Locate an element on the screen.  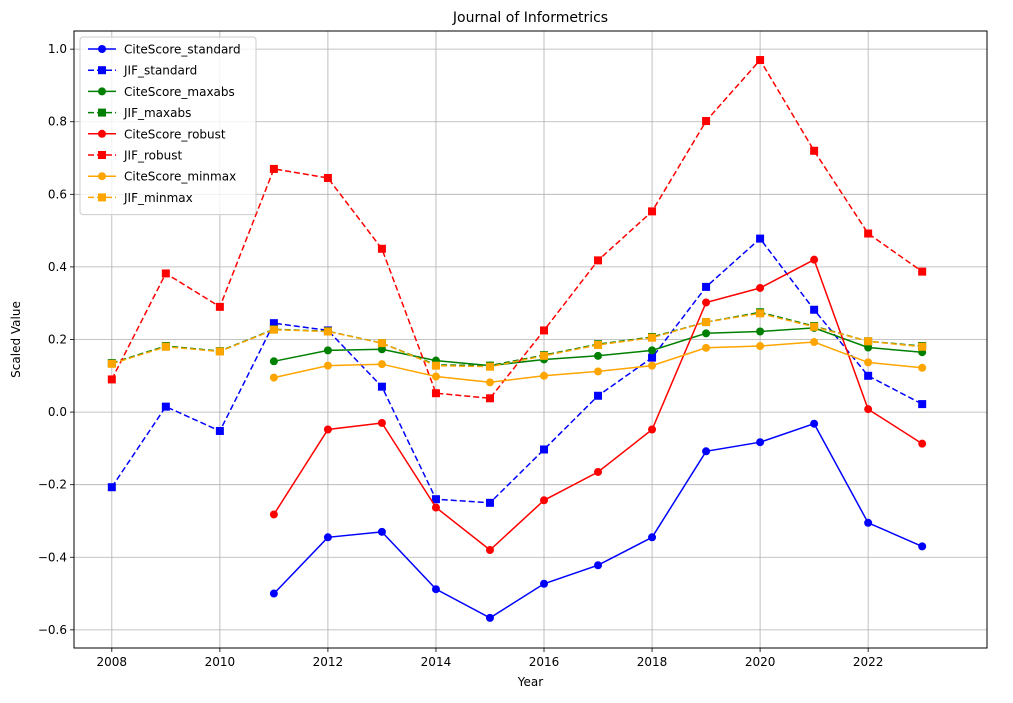
legend-label: CiteScore_maxabs is located at coordinates (179, 92).